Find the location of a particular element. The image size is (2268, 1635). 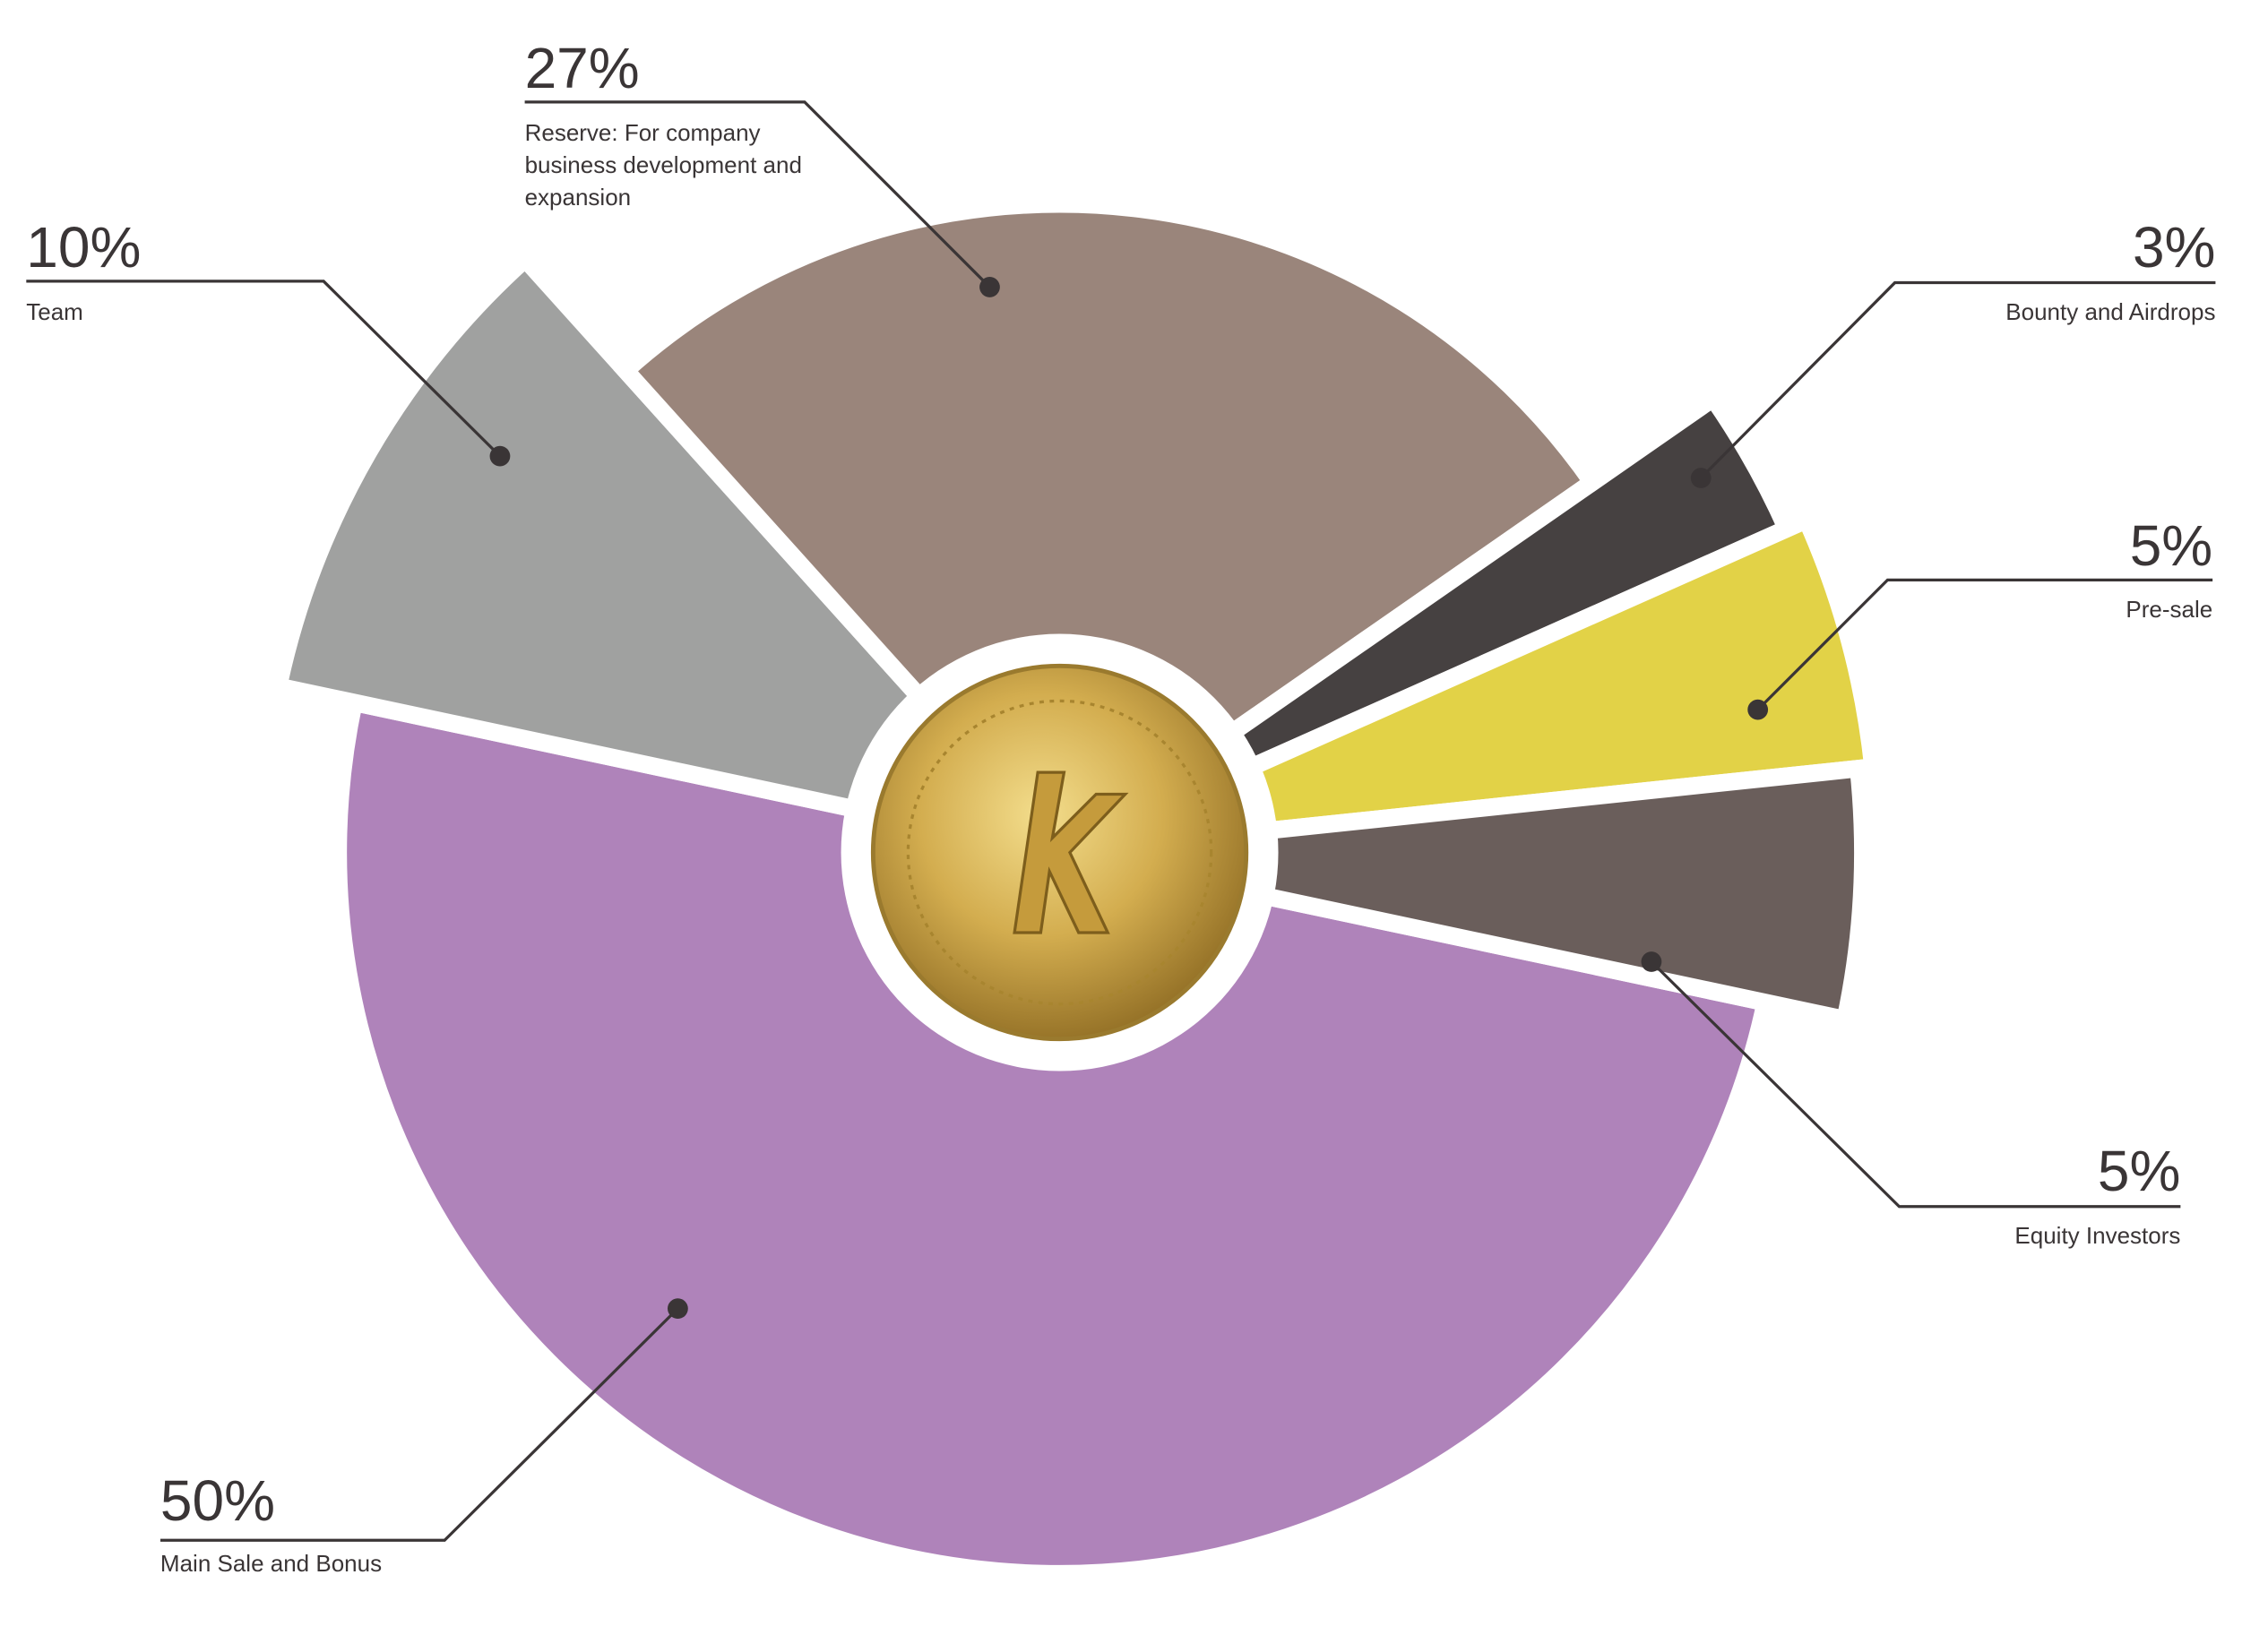

category-label: Bounty and Airdrops is located at coordinates (2110, 312).